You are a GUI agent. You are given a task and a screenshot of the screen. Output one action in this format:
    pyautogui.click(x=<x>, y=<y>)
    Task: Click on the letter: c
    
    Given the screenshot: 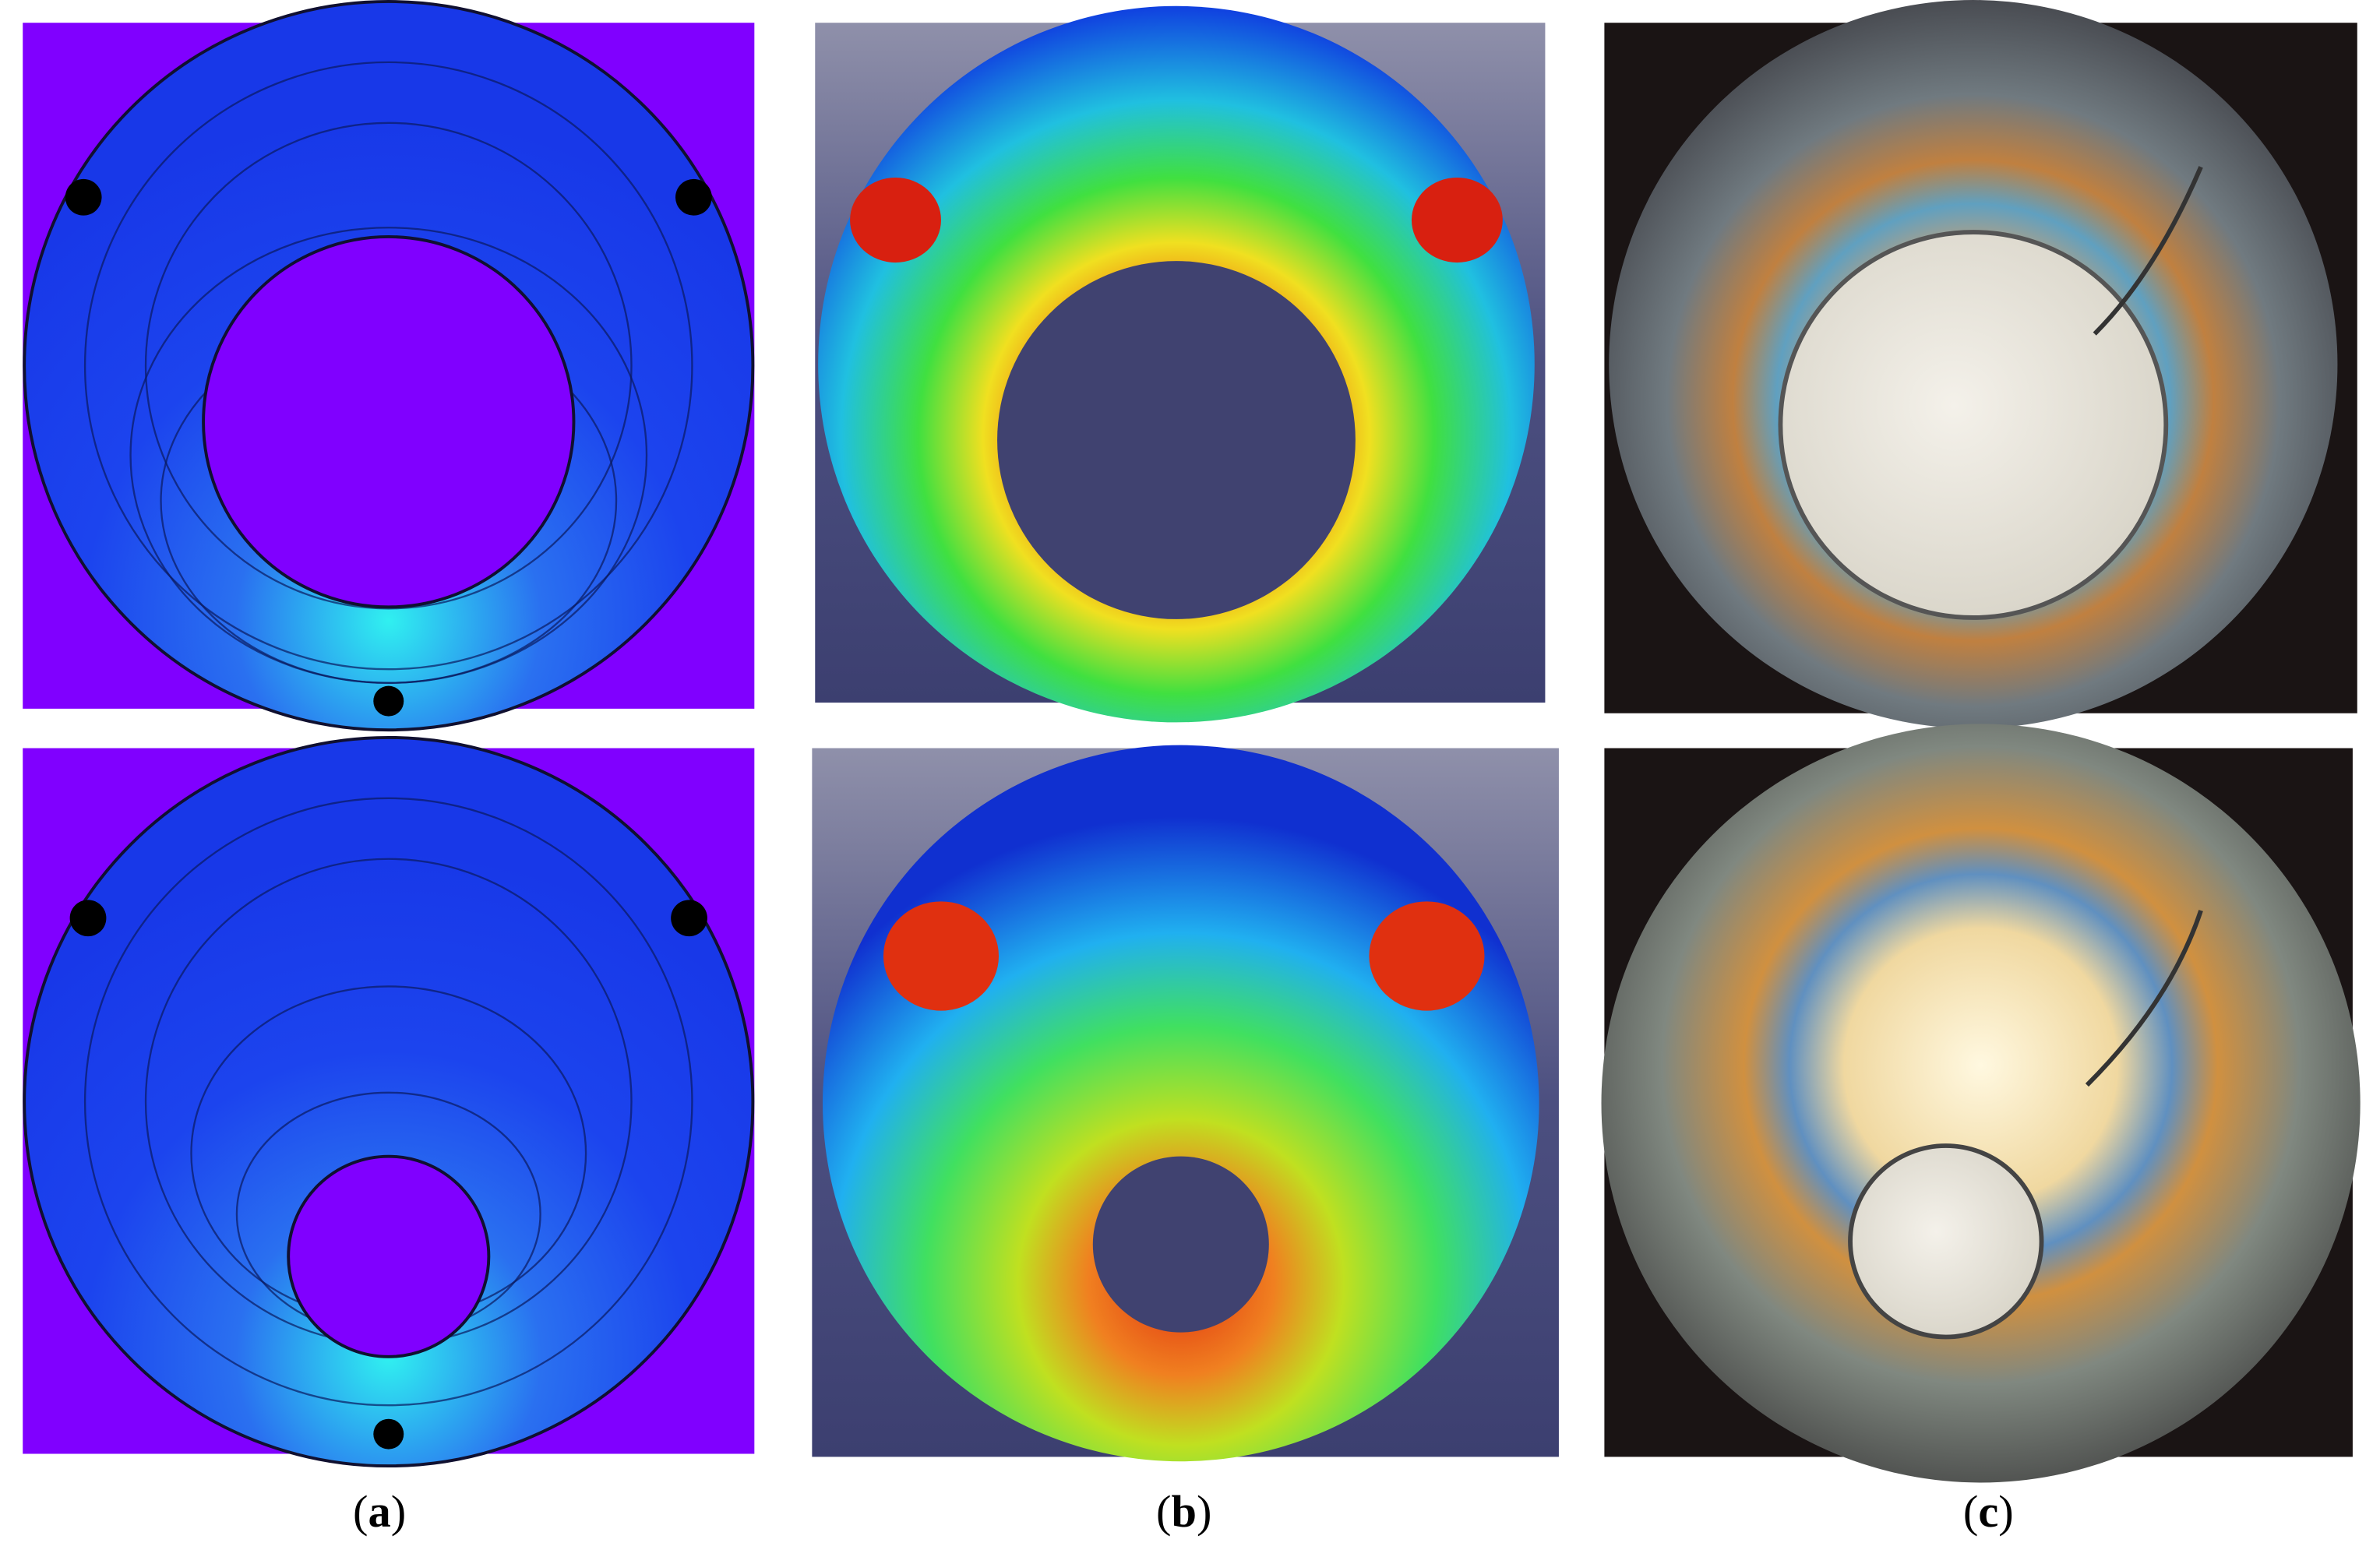 What is the action you would take?
    pyautogui.click(x=1988, y=1512)
    